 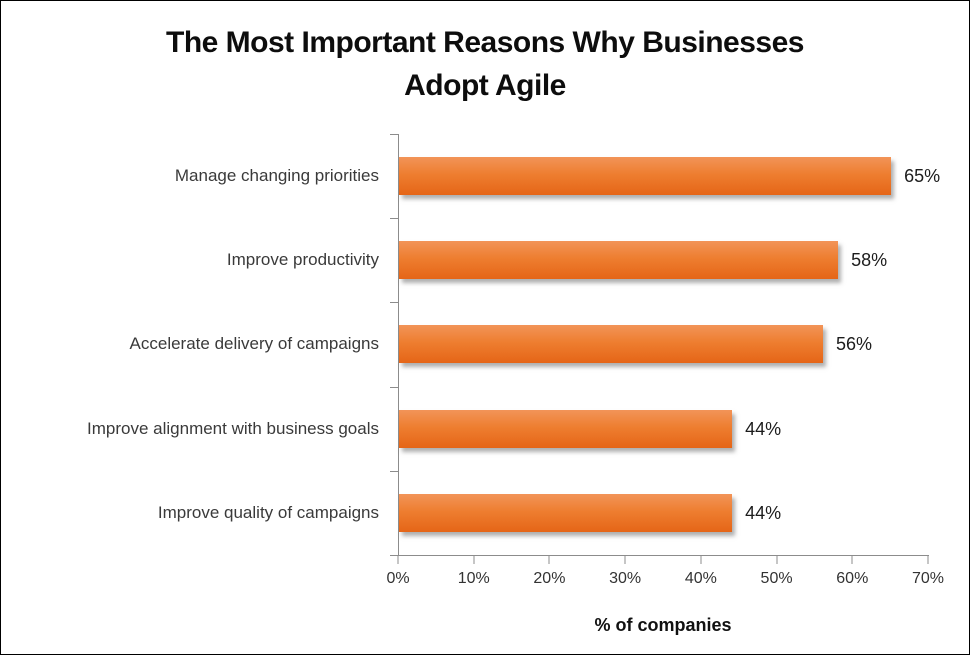 What do you see at coordinates (665, 575) in the screenshot?
I see `x-axis-ticks: 0% 10% 20% 30% 40% 50% 60% 70%` at bounding box center [665, 575].